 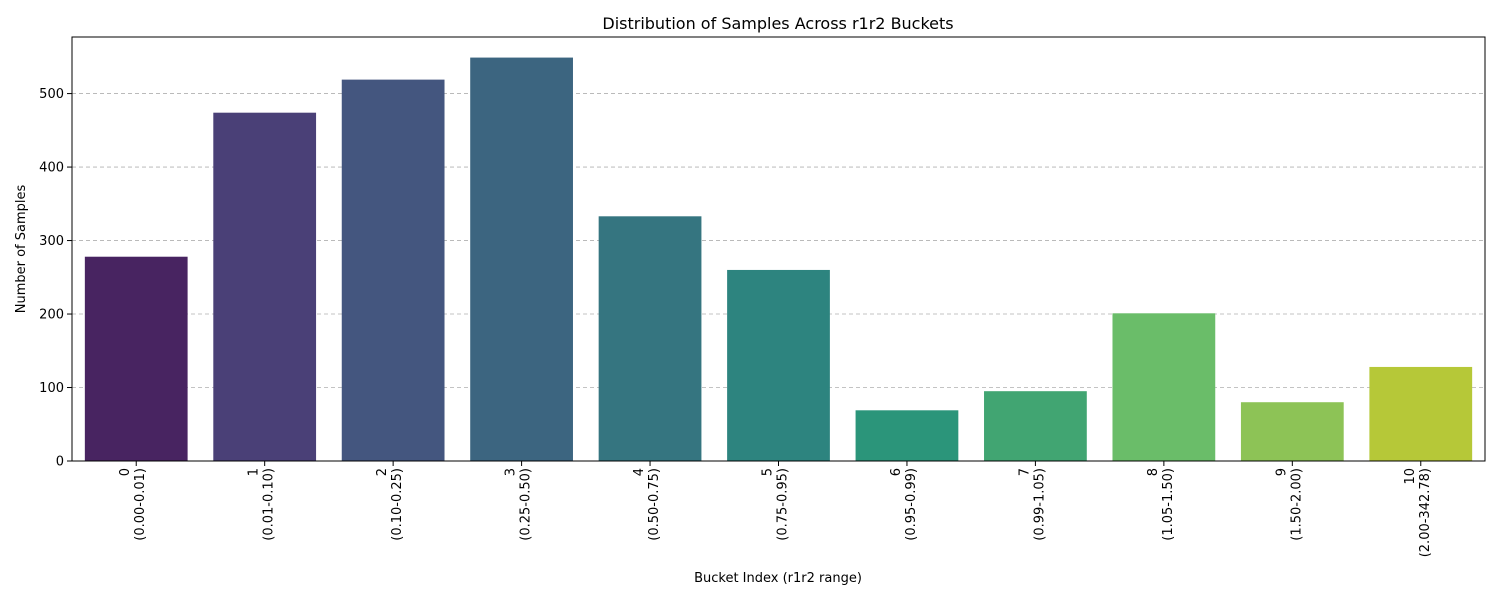 I want to click on x-tick-index: 0, so click(x=125, y=472).